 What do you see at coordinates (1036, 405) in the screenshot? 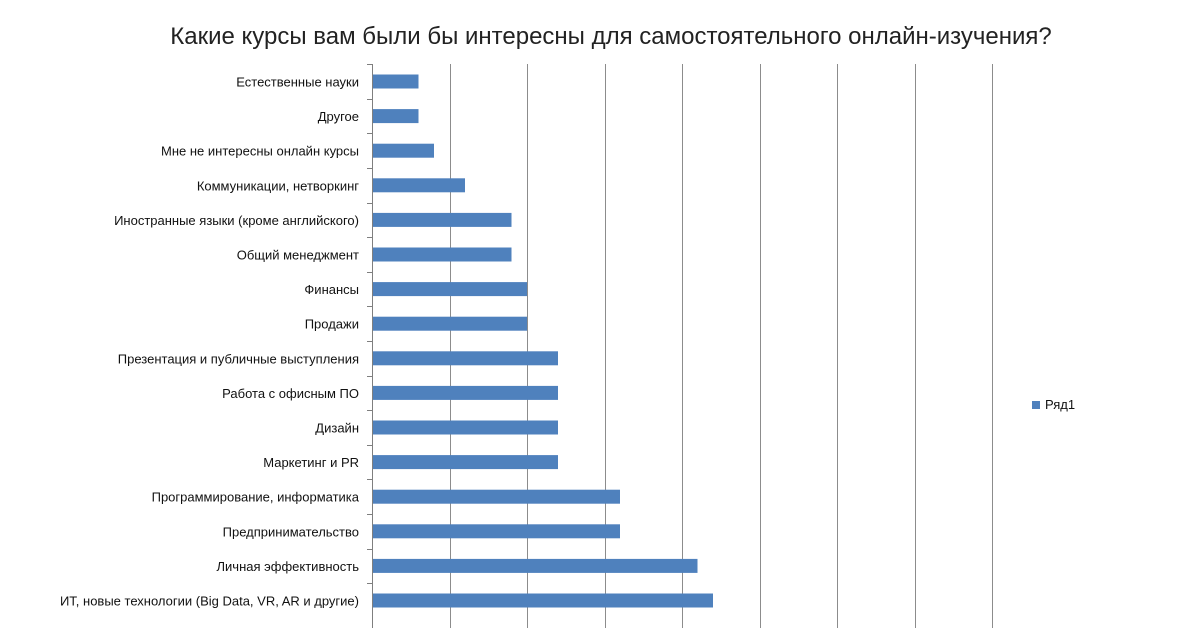
I see `legend-swatch` at bounding box center [1036, 405].